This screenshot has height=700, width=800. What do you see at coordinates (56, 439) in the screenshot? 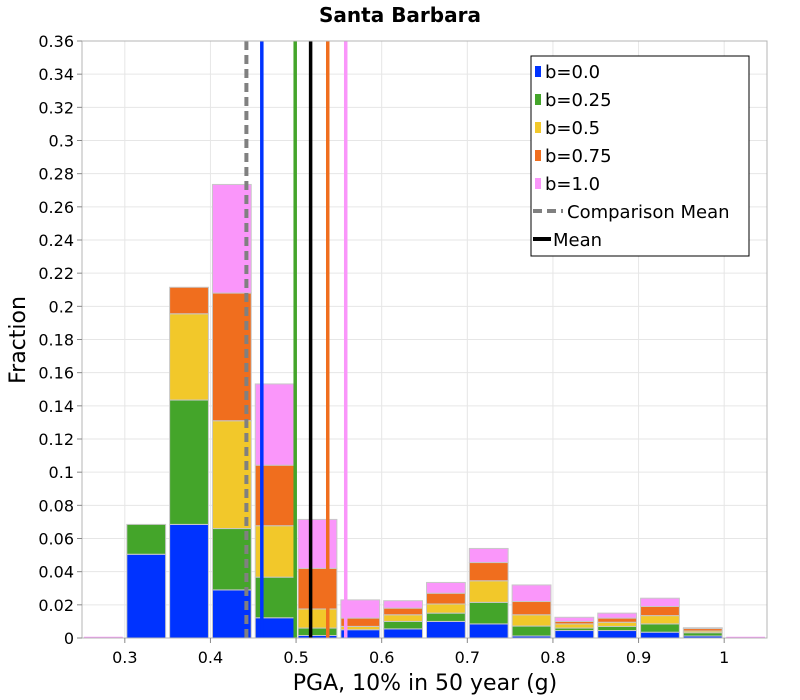
I see `y-tick-label: 0.12` at bounding box center [56, 439].